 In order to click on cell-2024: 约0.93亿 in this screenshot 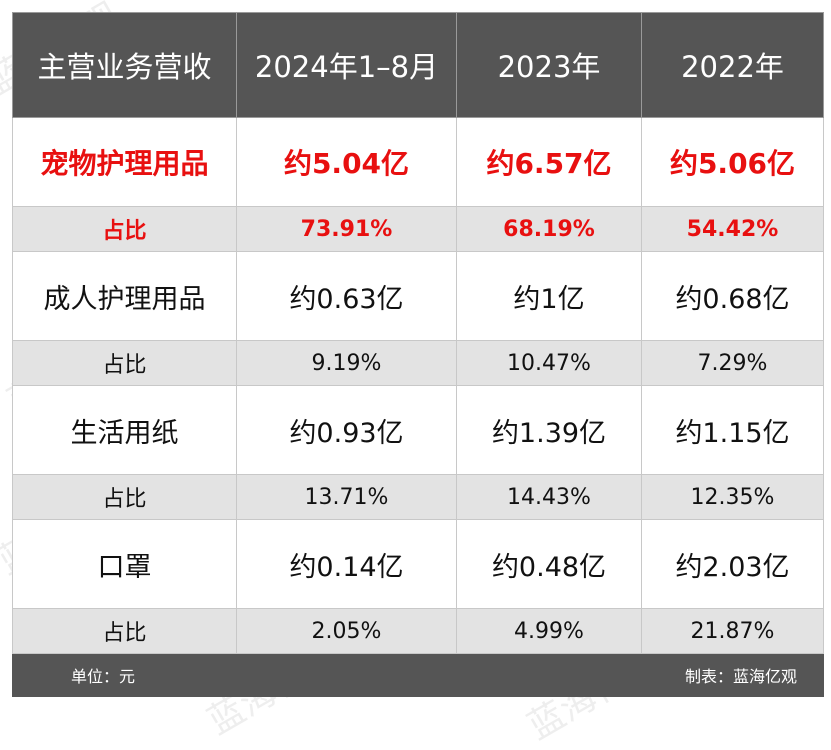, I will do `click(346, 430)`.